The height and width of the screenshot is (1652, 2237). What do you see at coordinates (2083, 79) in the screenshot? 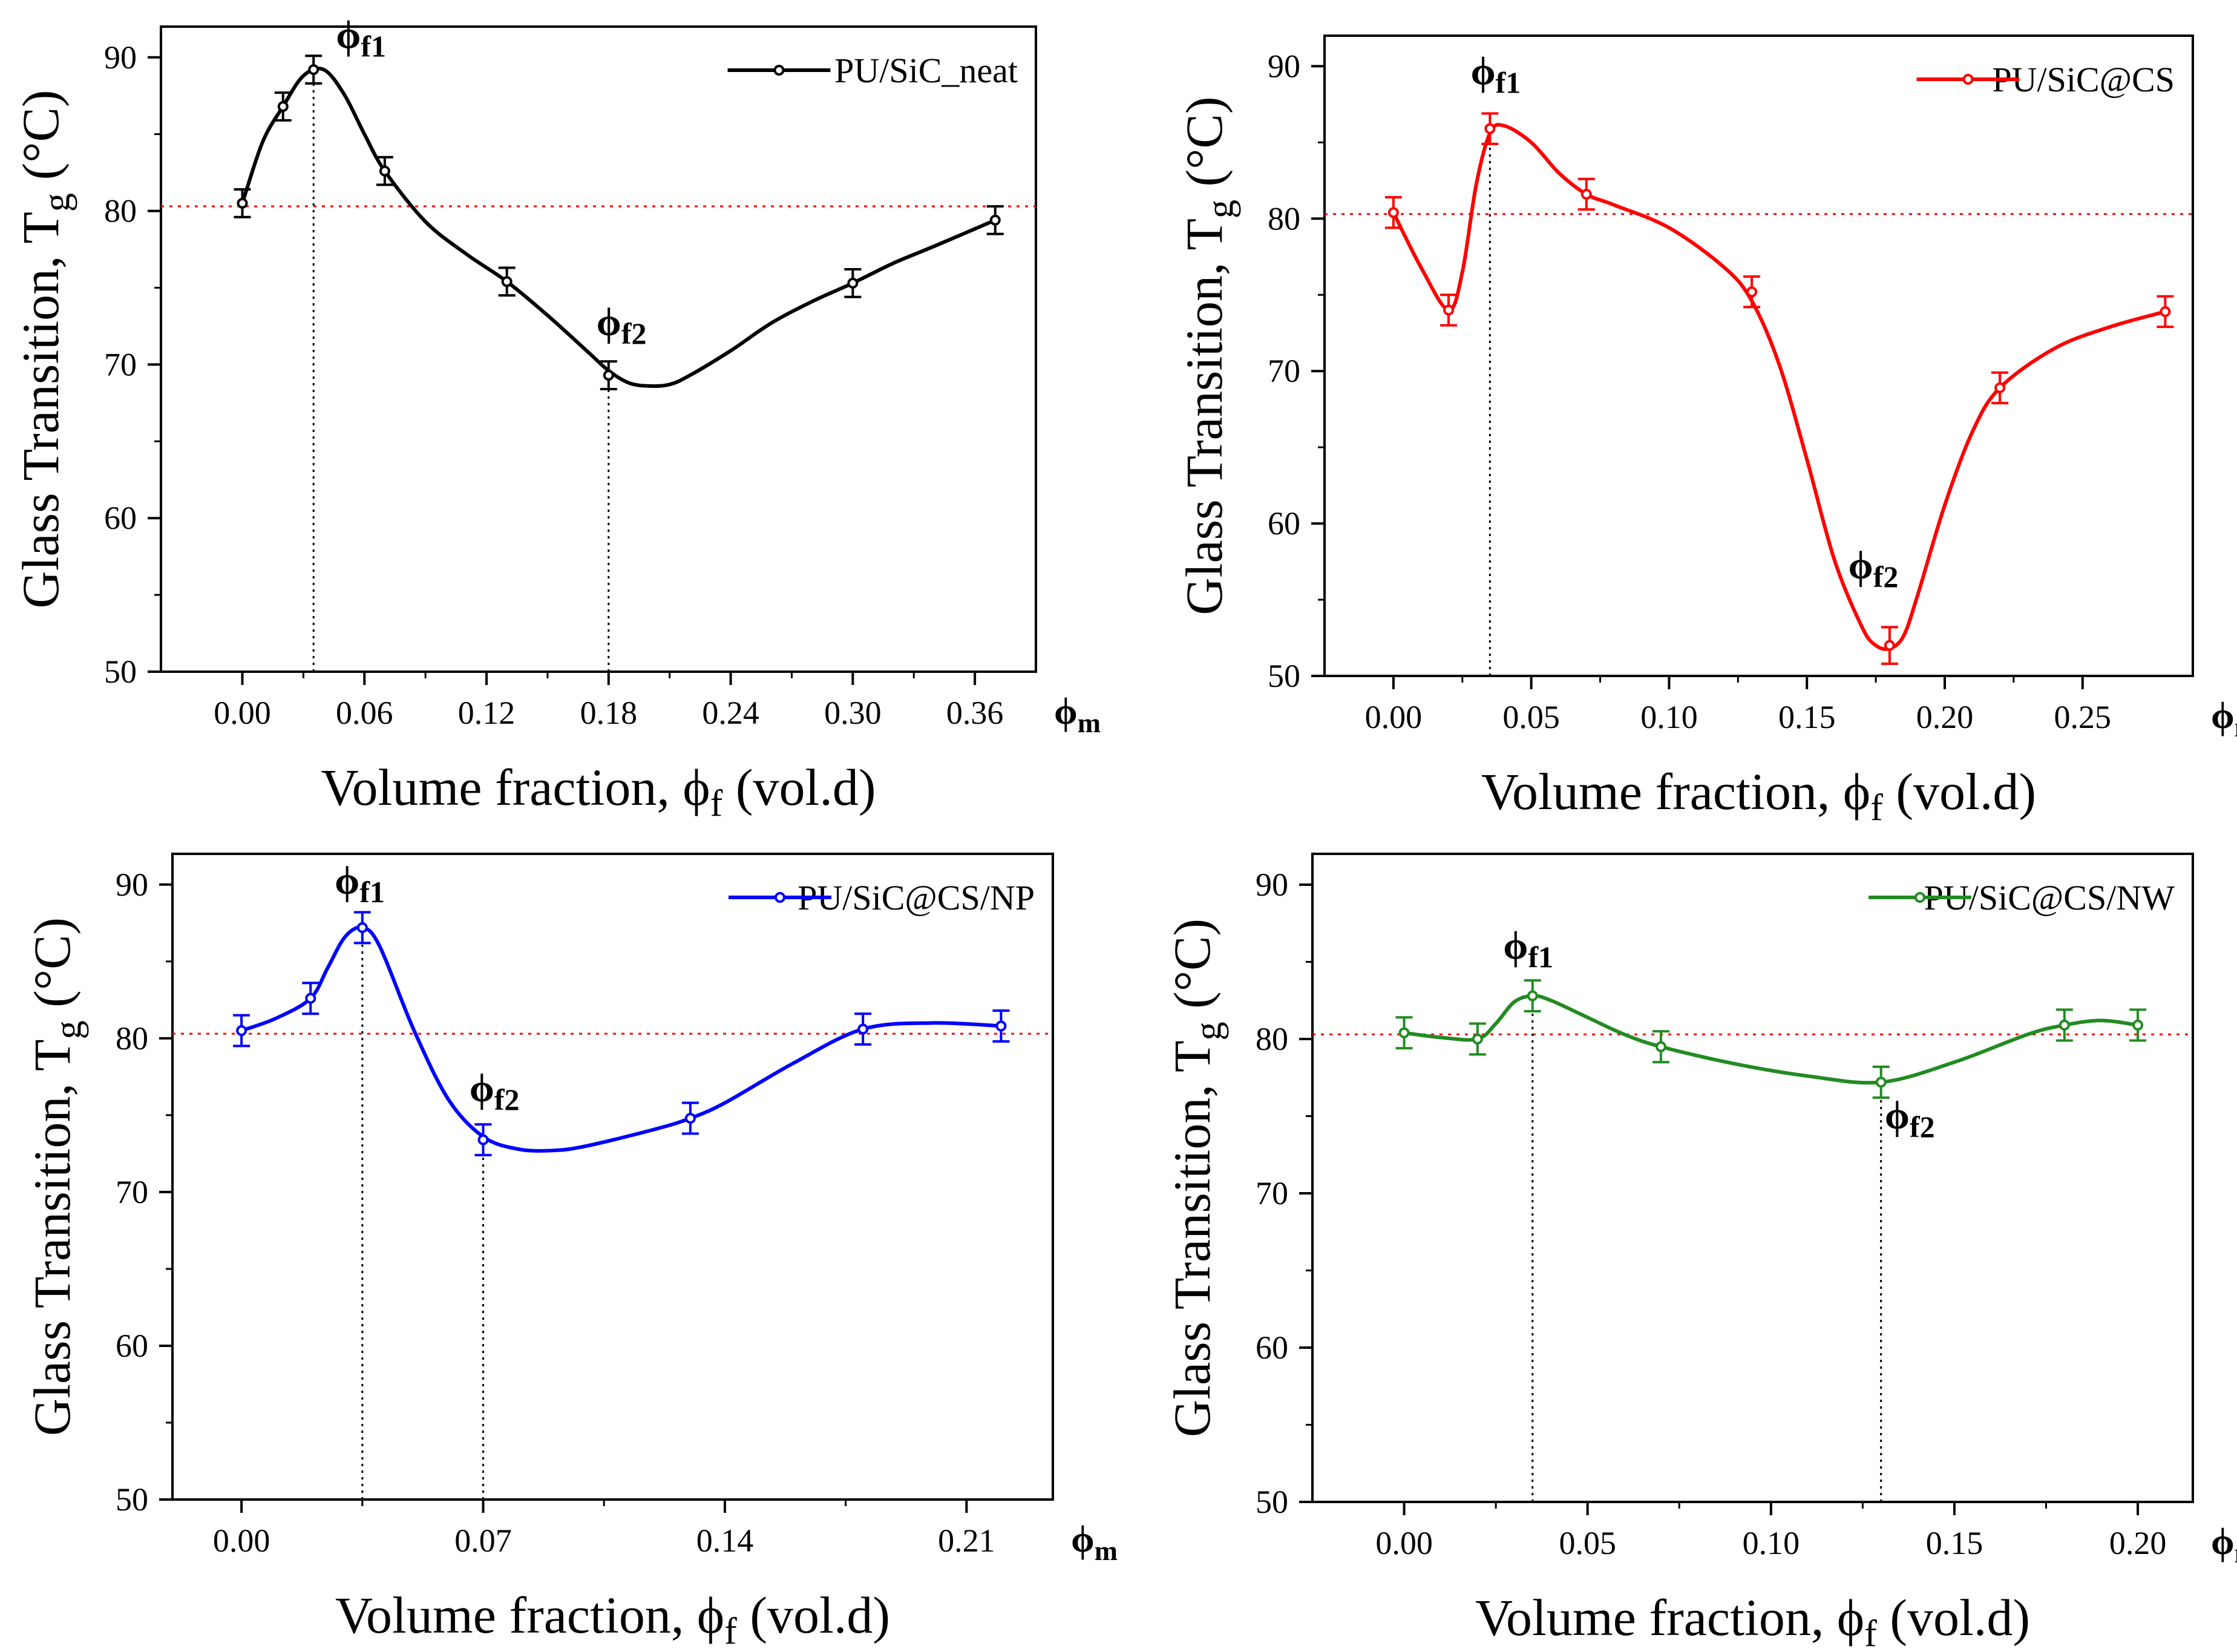
I see `legend-label: PU/SiC@CS` at bounding box center [2083, 79].